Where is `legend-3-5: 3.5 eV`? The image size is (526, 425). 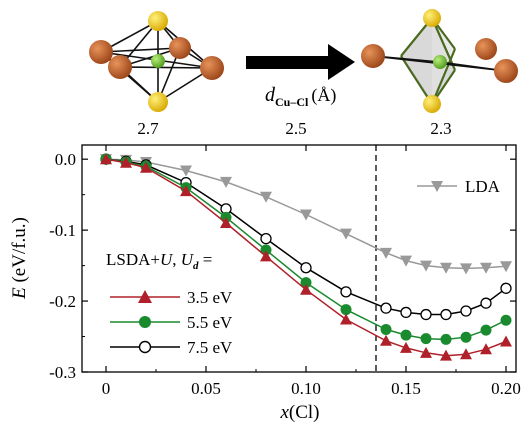 legend-3-5: 3.5 eV is located at coordinates (171, 297).